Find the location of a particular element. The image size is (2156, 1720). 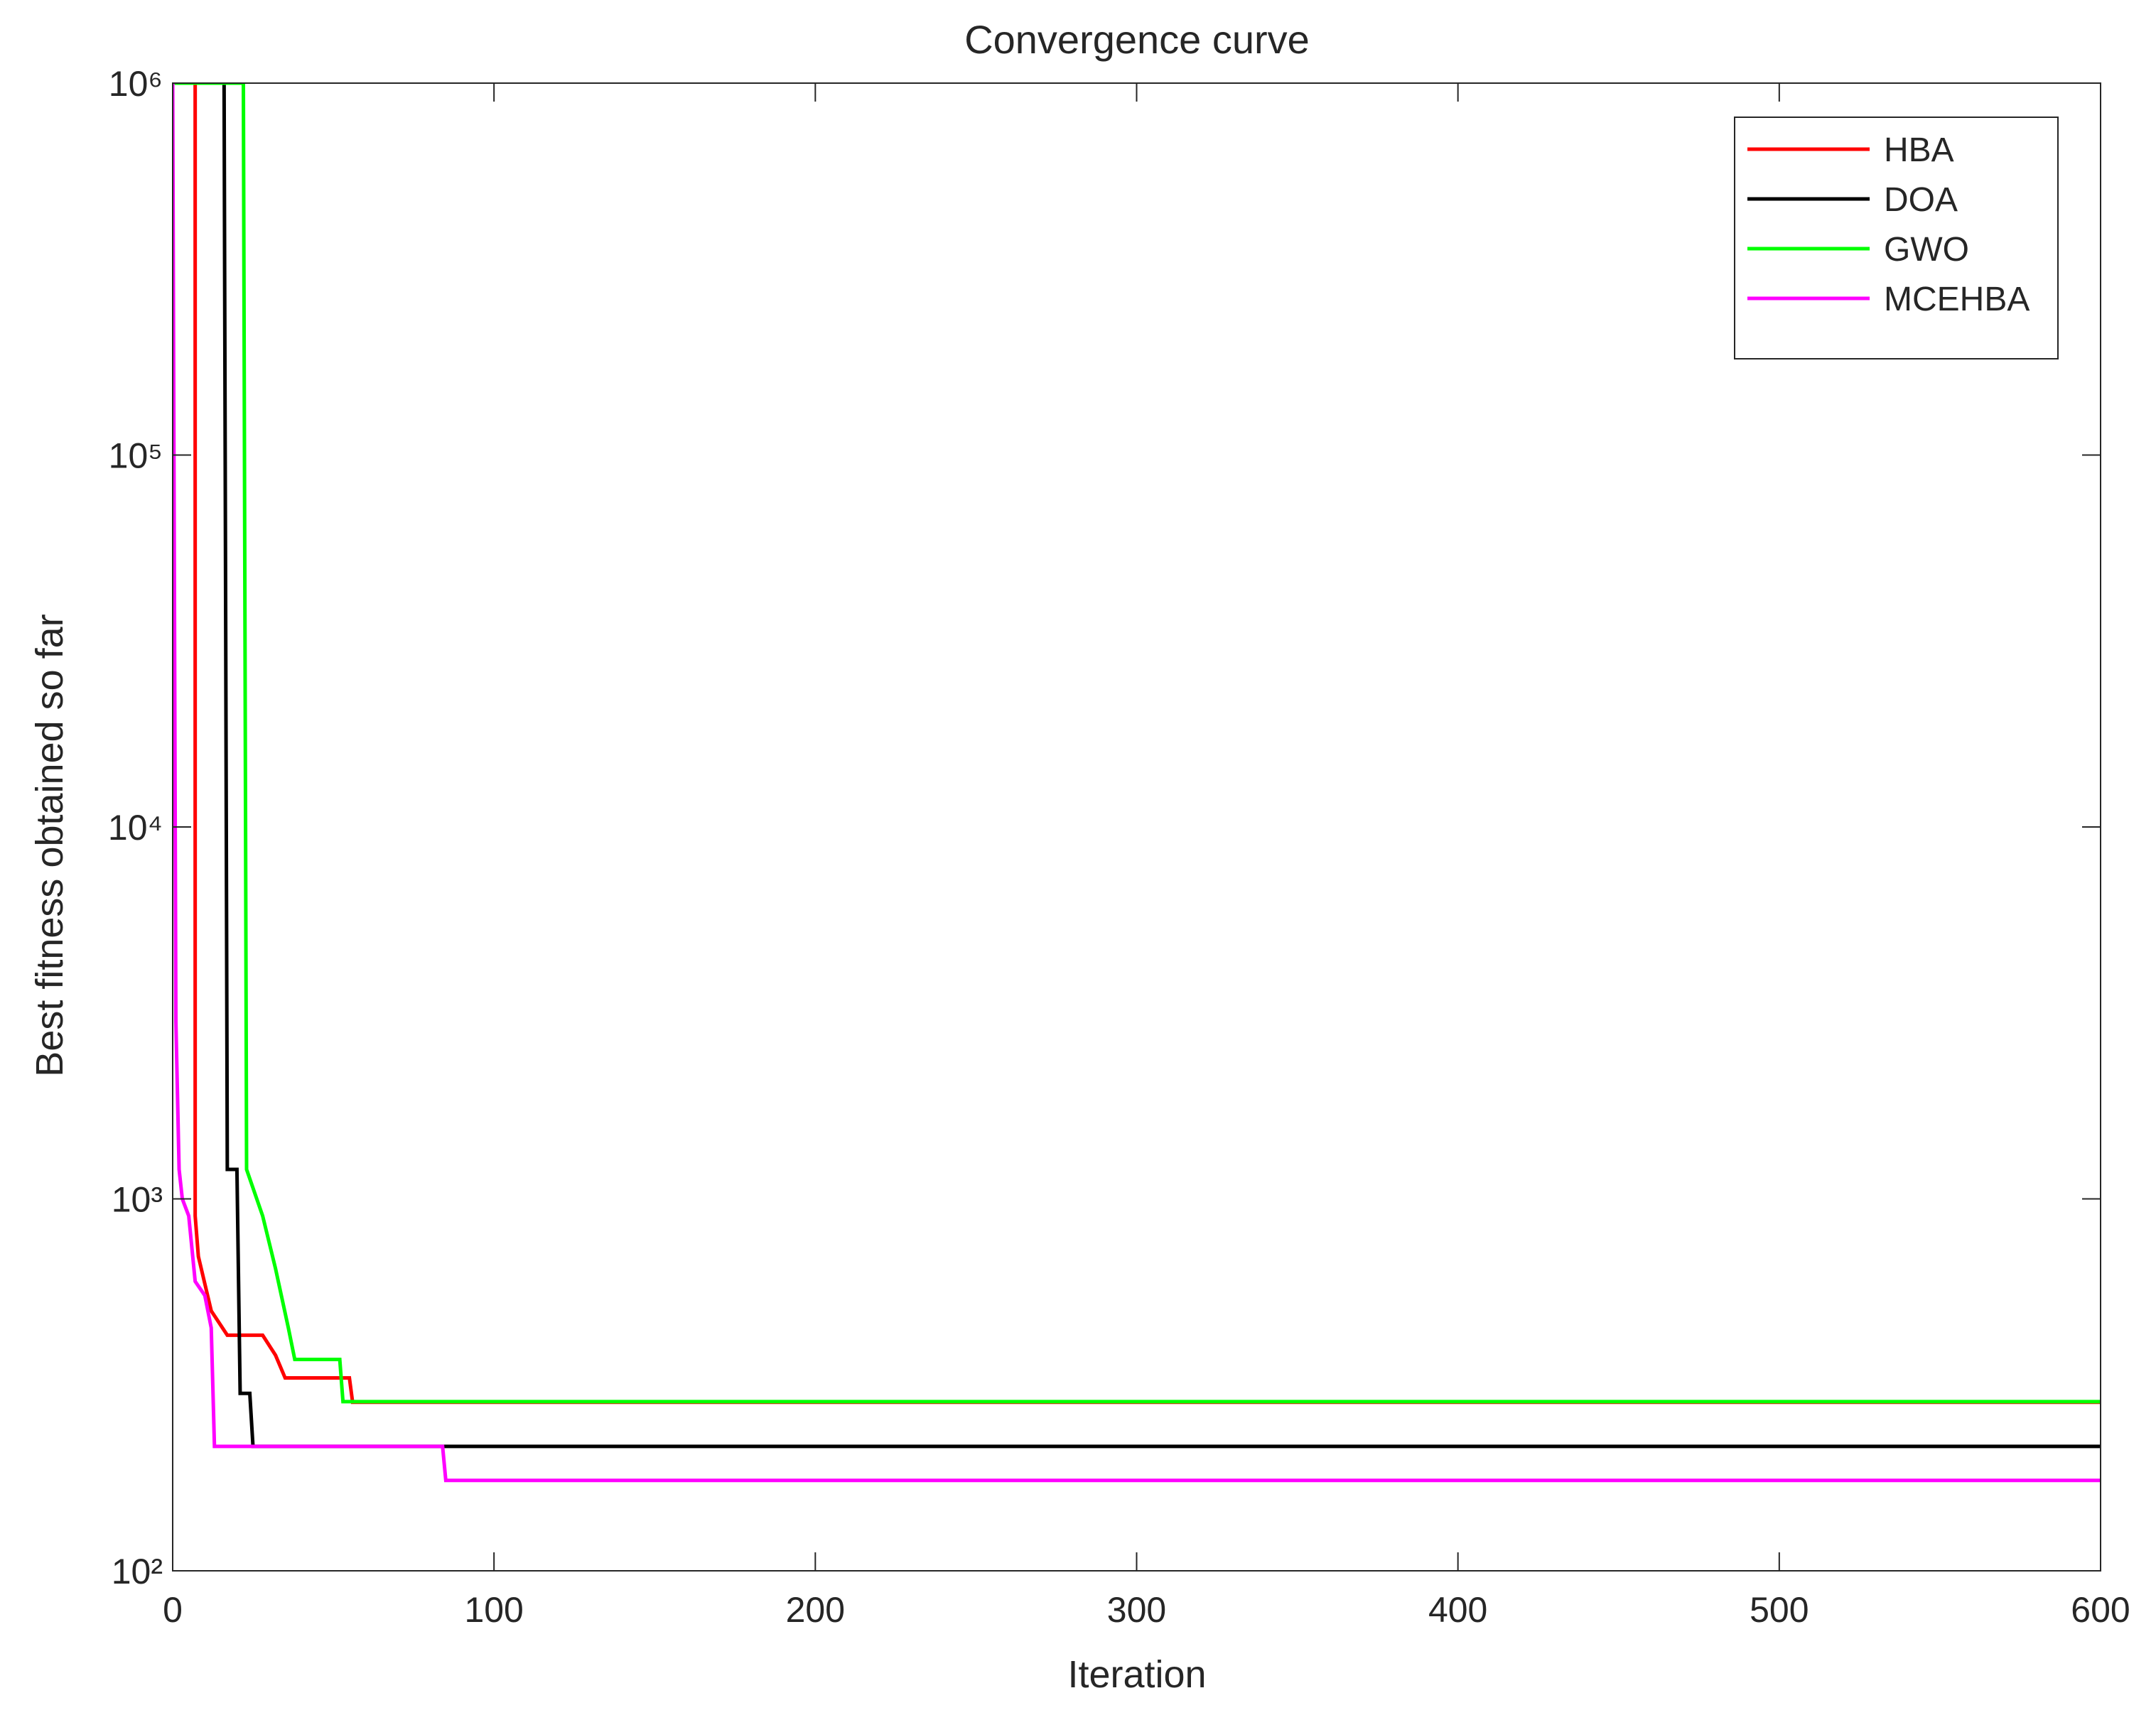

legend-label: DOA is located at coordinates (1921, 200).